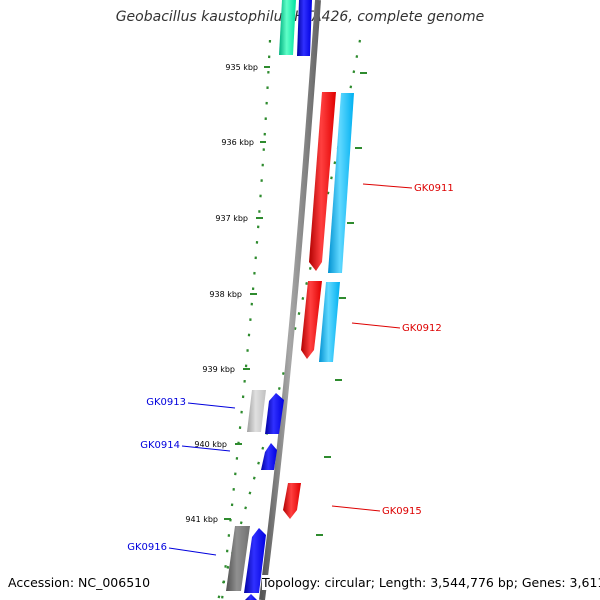  Describe the element at coordinates (387, 186) in the screenshot. I see `leader-GK0911` at that location.